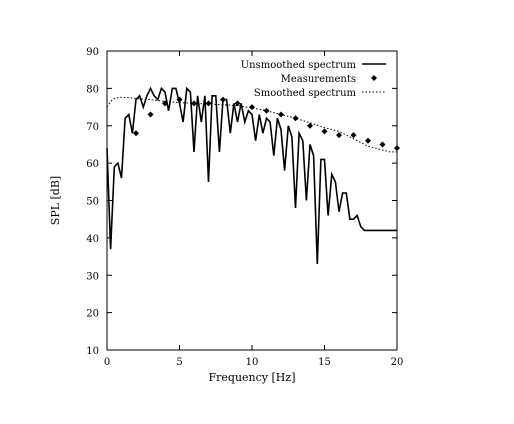 This screenshot has height=424, width=514. Describe the element at coordinates (251, 124) in the screenshot. I see `smoothed-spectrum-line` at that location.